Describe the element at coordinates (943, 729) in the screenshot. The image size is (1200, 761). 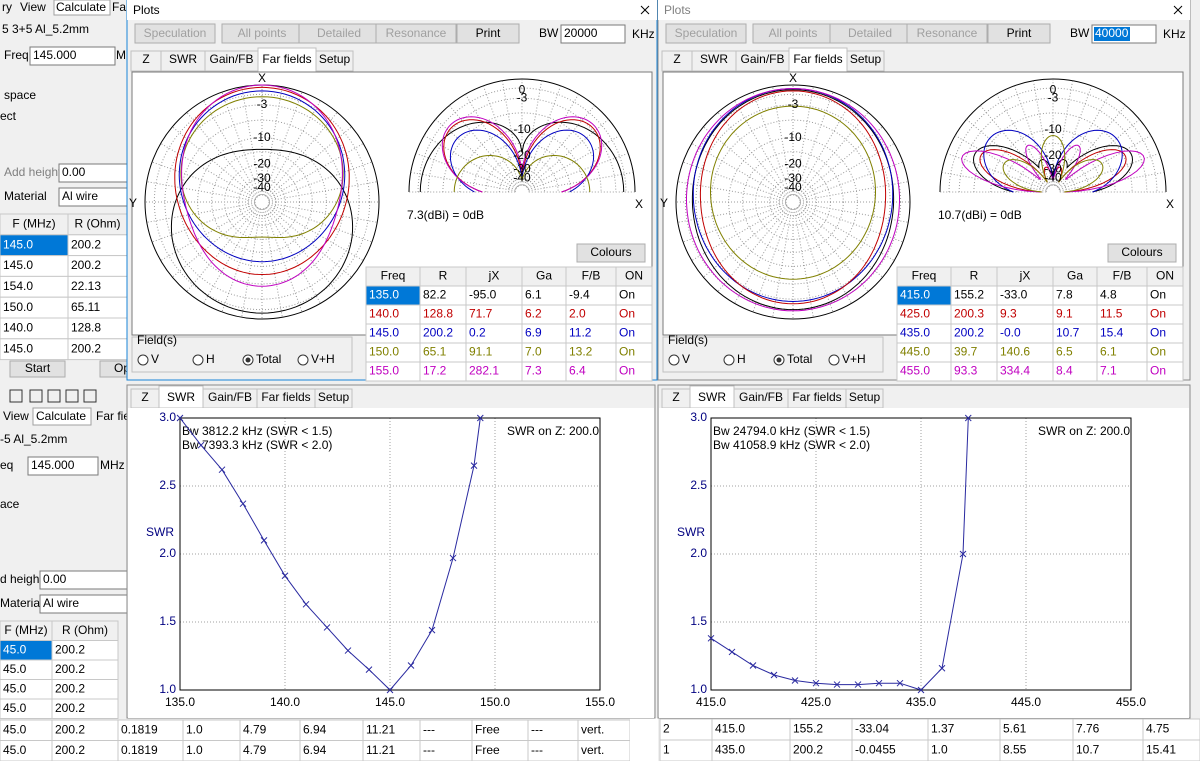
I see `table-cell-text: 1.37` at that location.